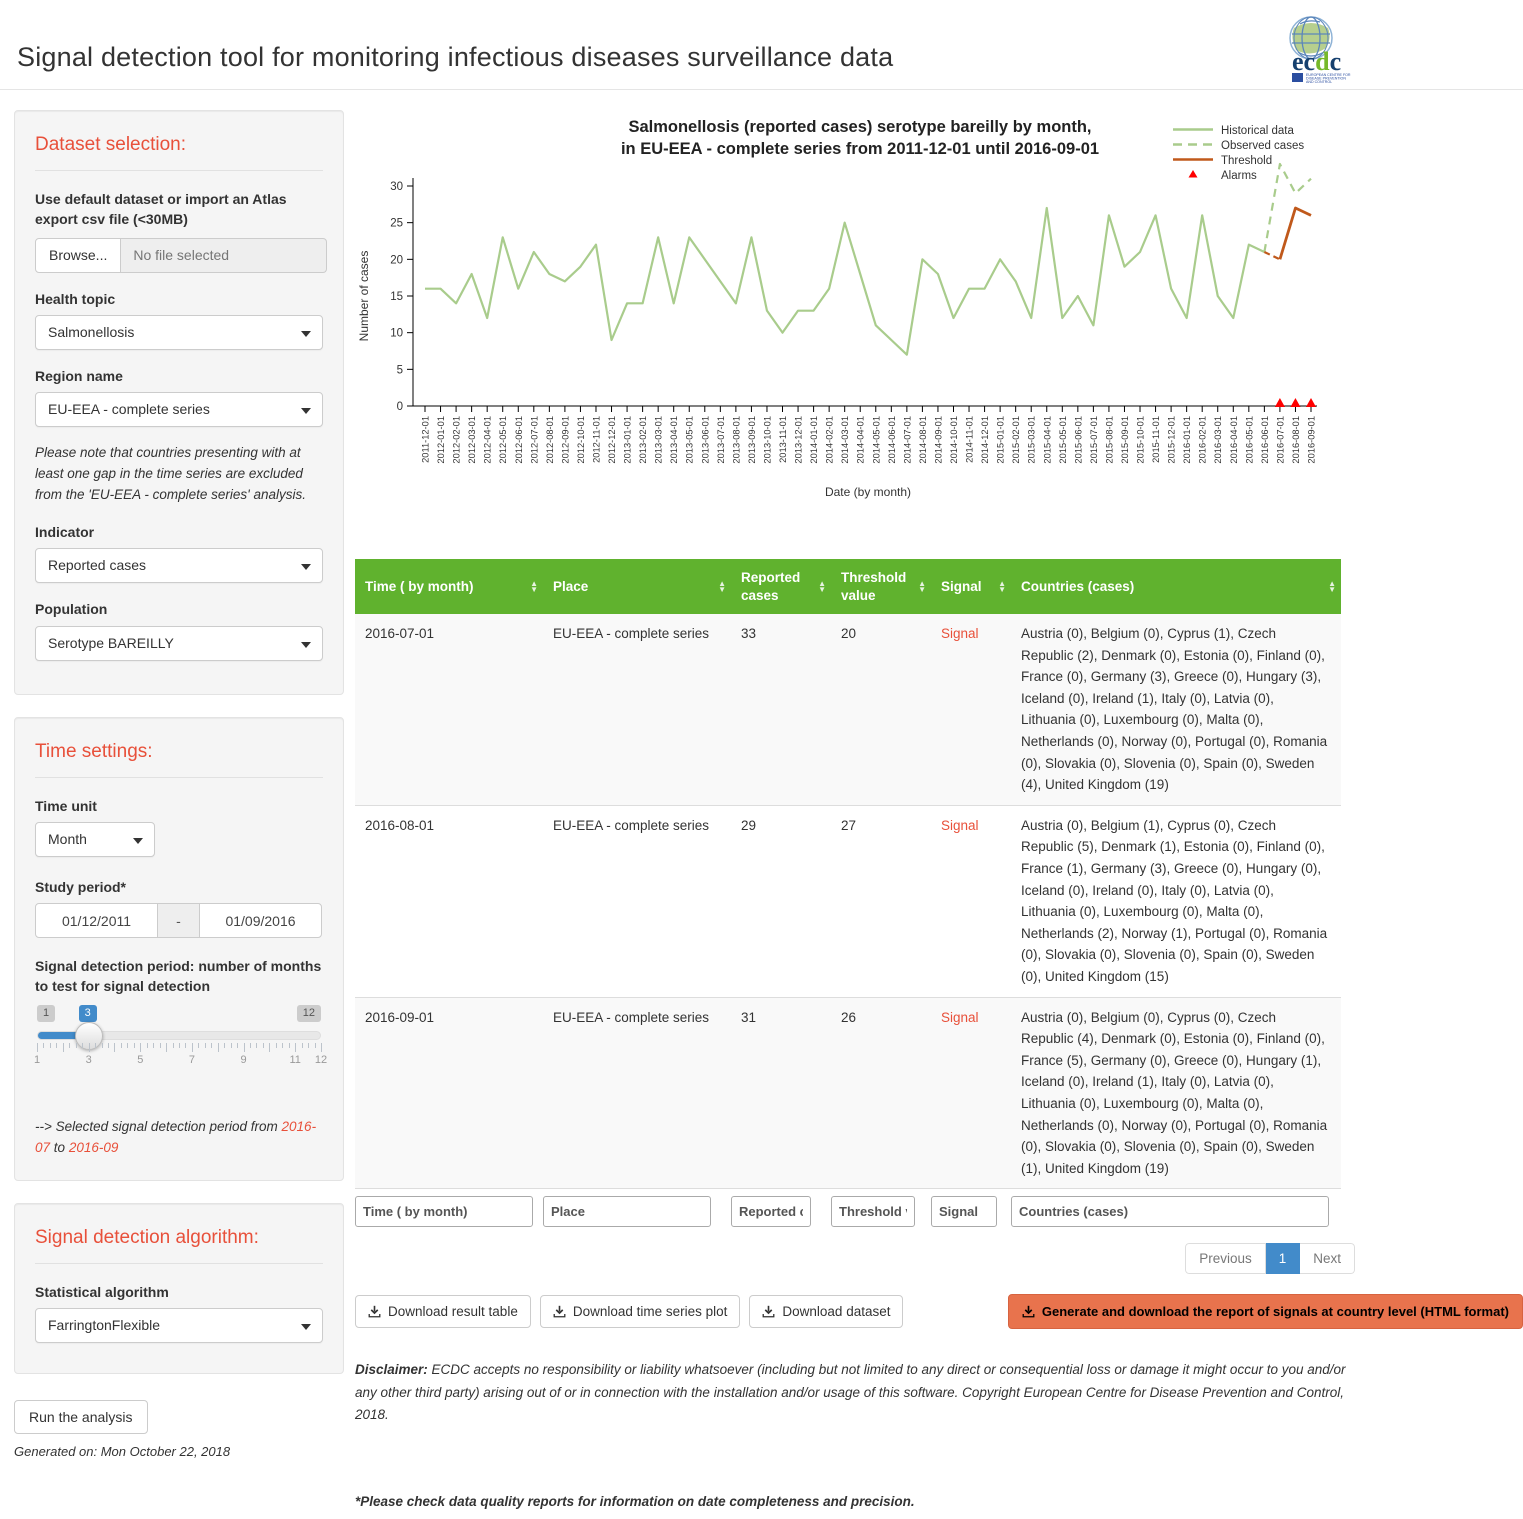 Image resolution: width=1523 pixels, height=1519 pixels. What do you see at coordinates (81, 1416) in the screenshot?
I see `run-analysis-button: Run the analysis` at bounding box center [81, 1416].